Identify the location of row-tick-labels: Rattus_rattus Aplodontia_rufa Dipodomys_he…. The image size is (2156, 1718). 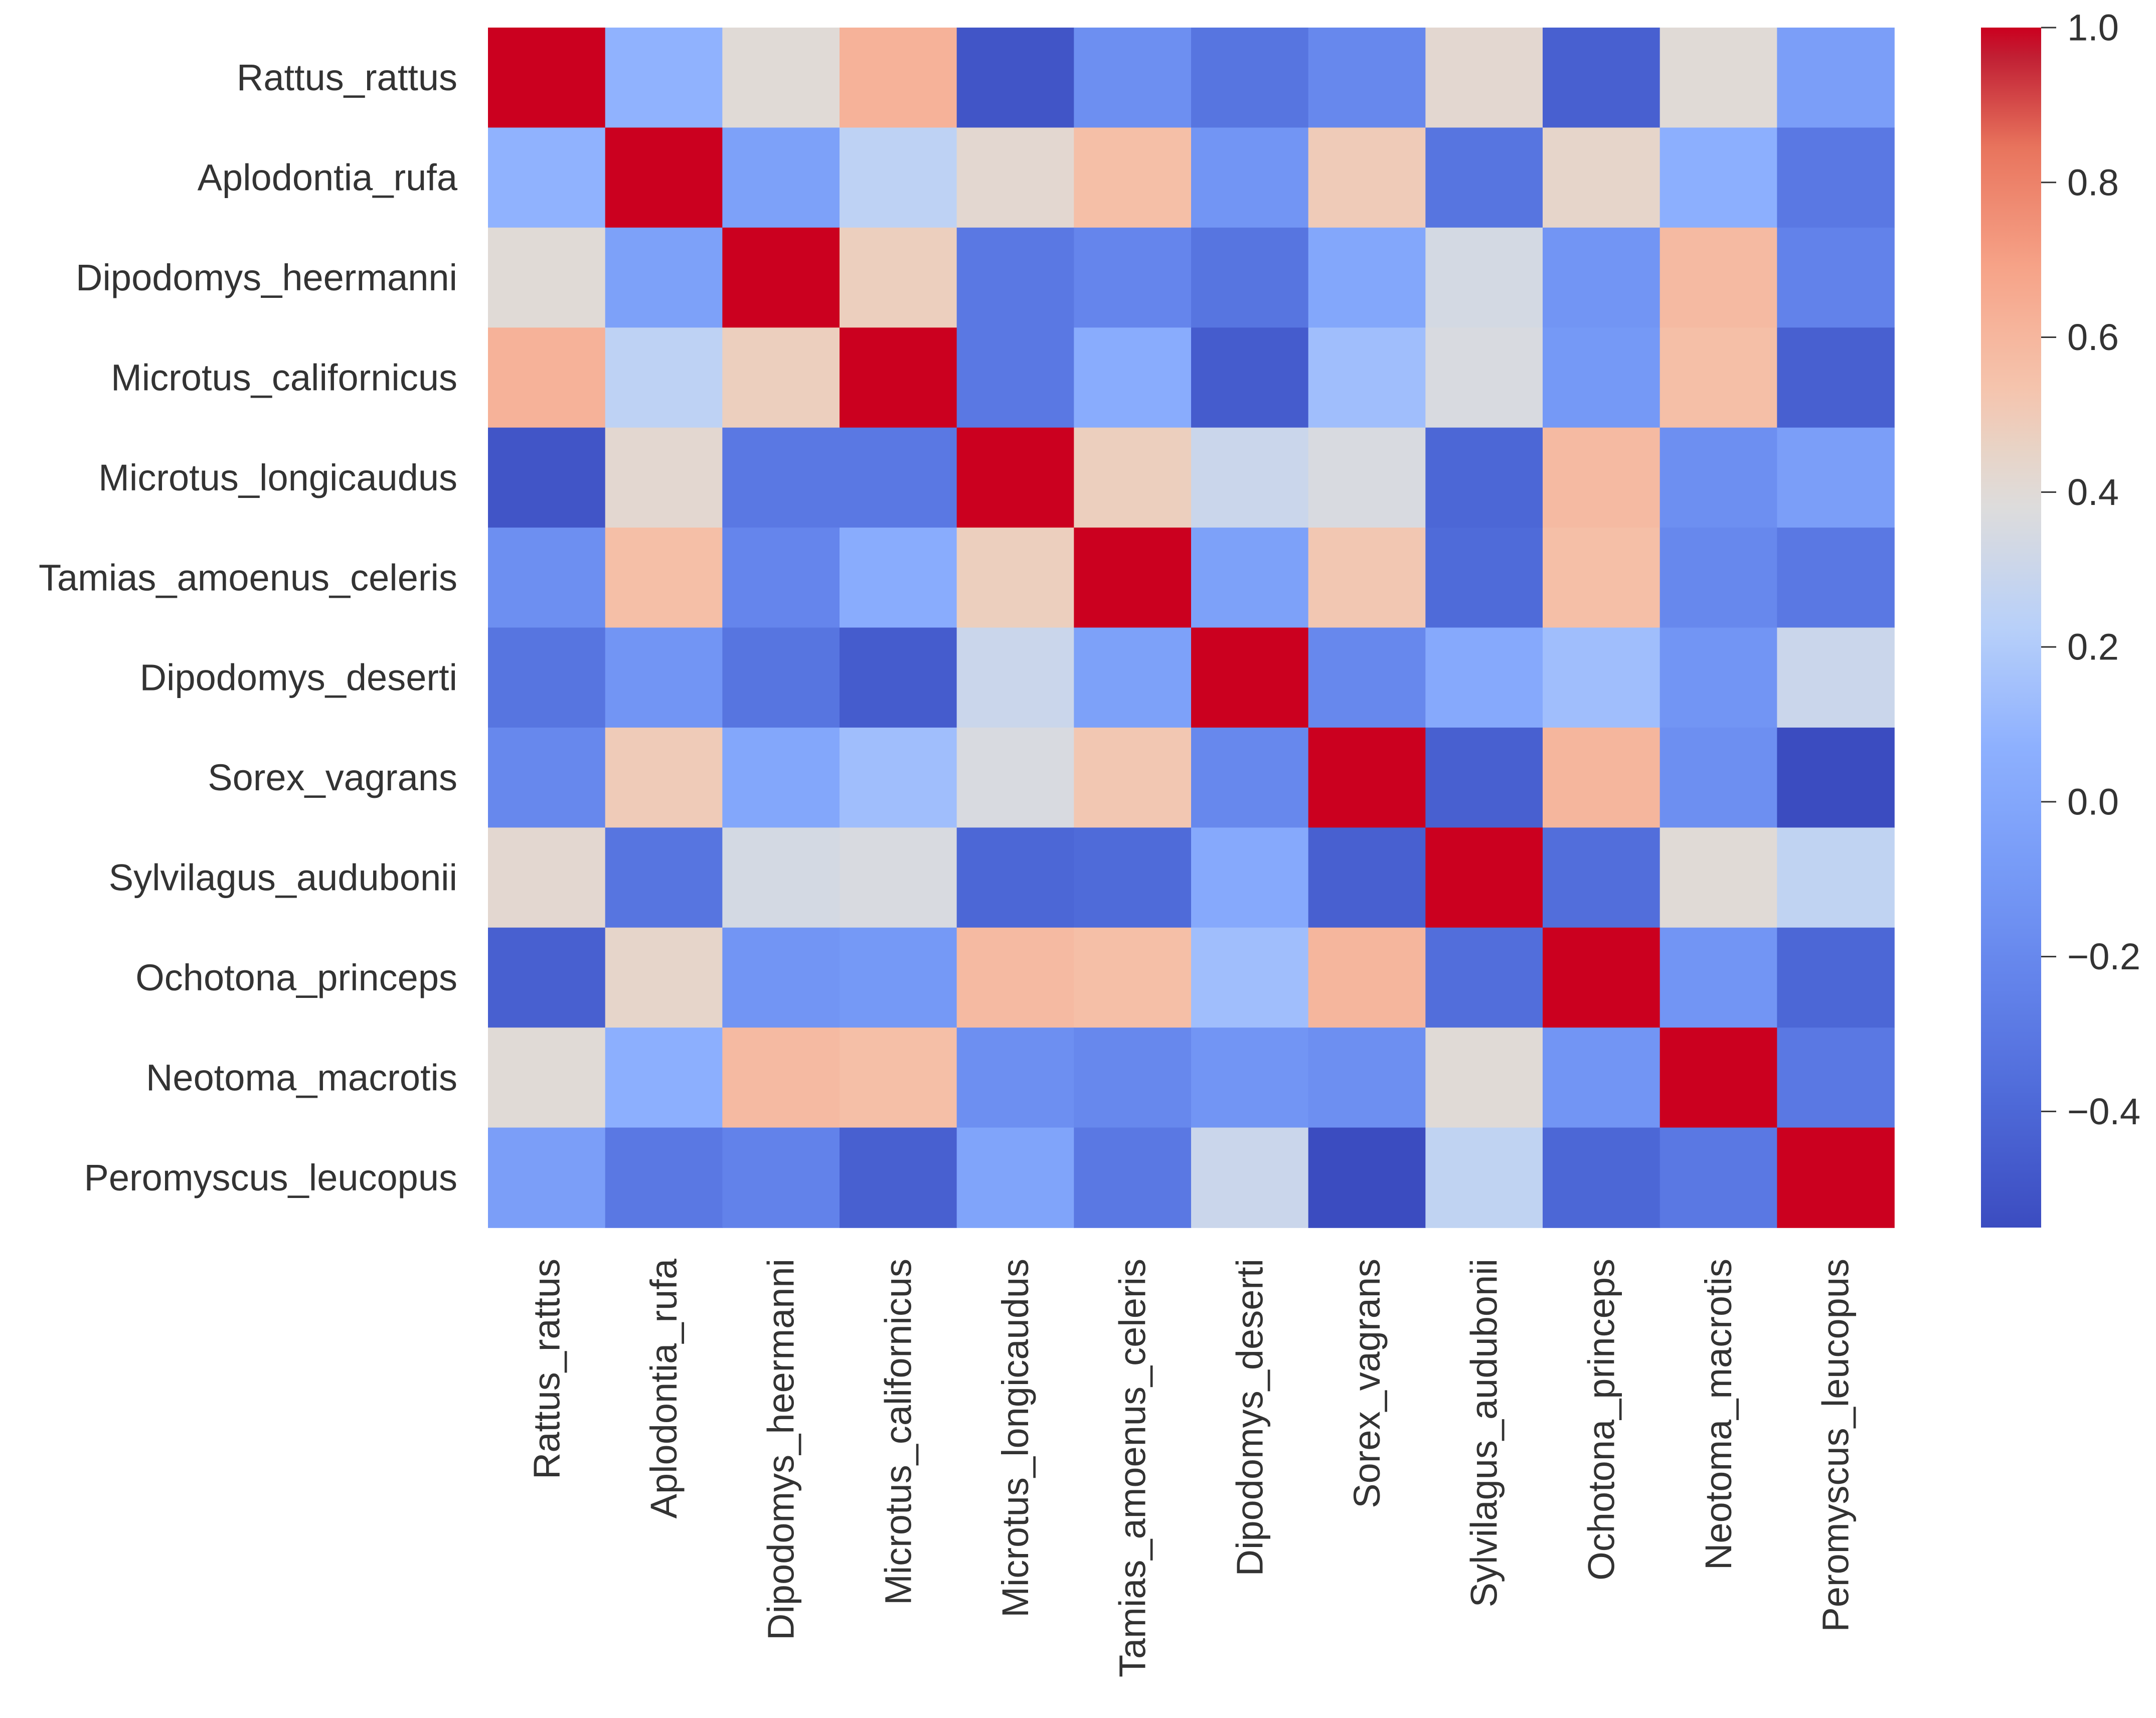
(248, 627).